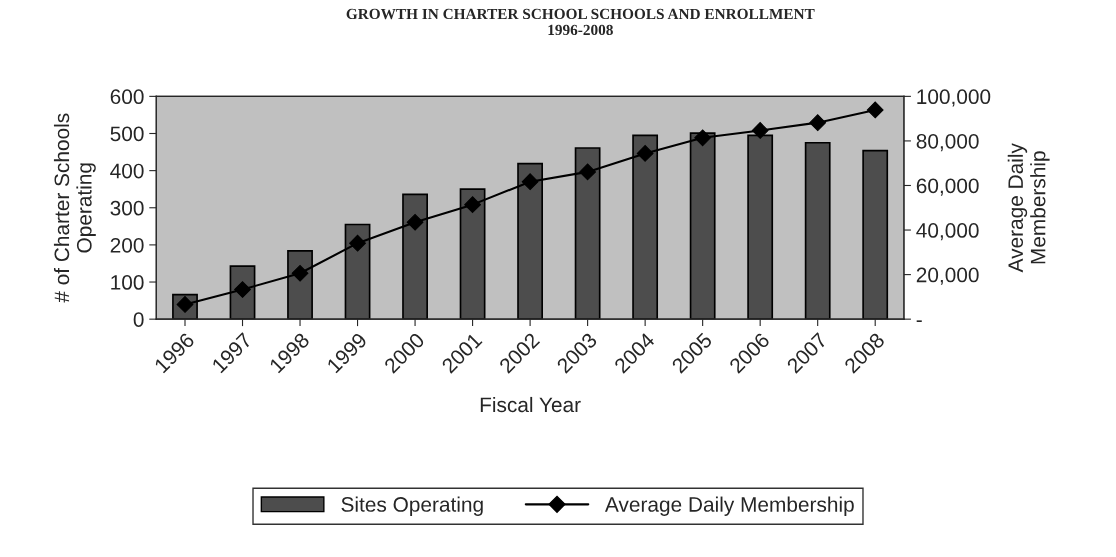  Describe the element at coordinates (138, 319) in the screenshot. I see `y-tick-label: 0` at that location.